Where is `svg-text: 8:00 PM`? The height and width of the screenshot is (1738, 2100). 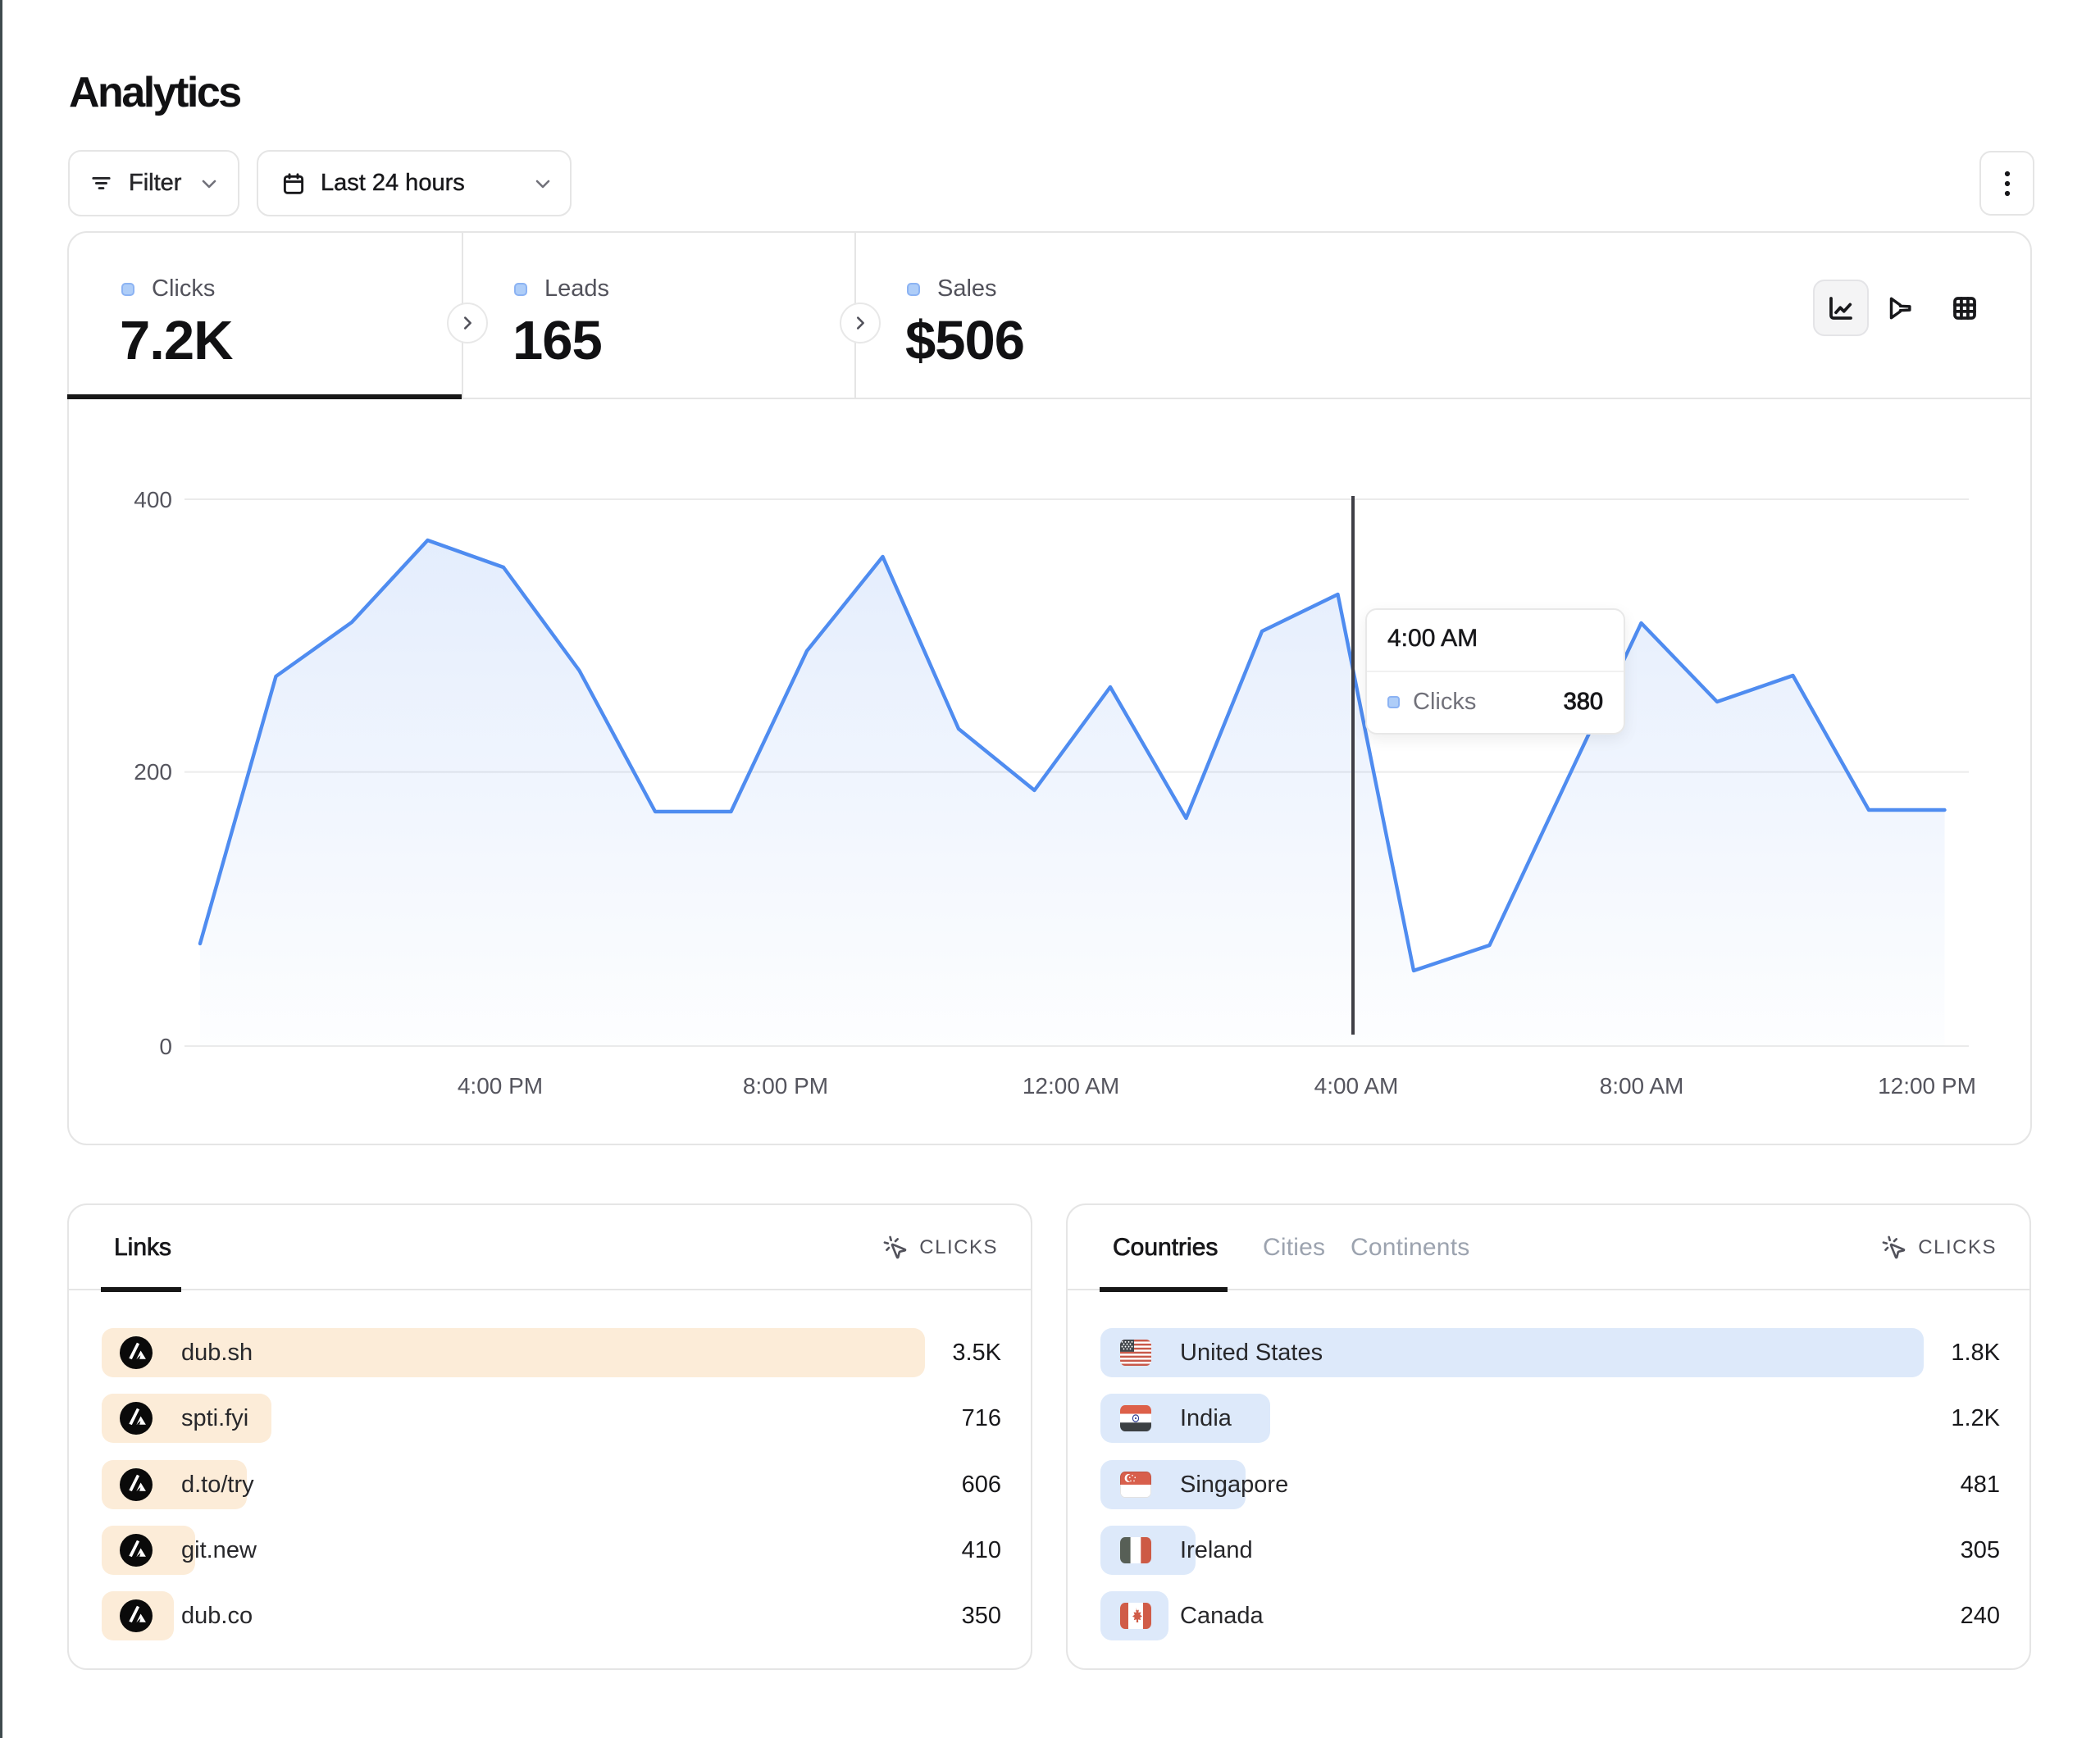 svg-text: 8:00 PM is located at coordinates (785, 1086).